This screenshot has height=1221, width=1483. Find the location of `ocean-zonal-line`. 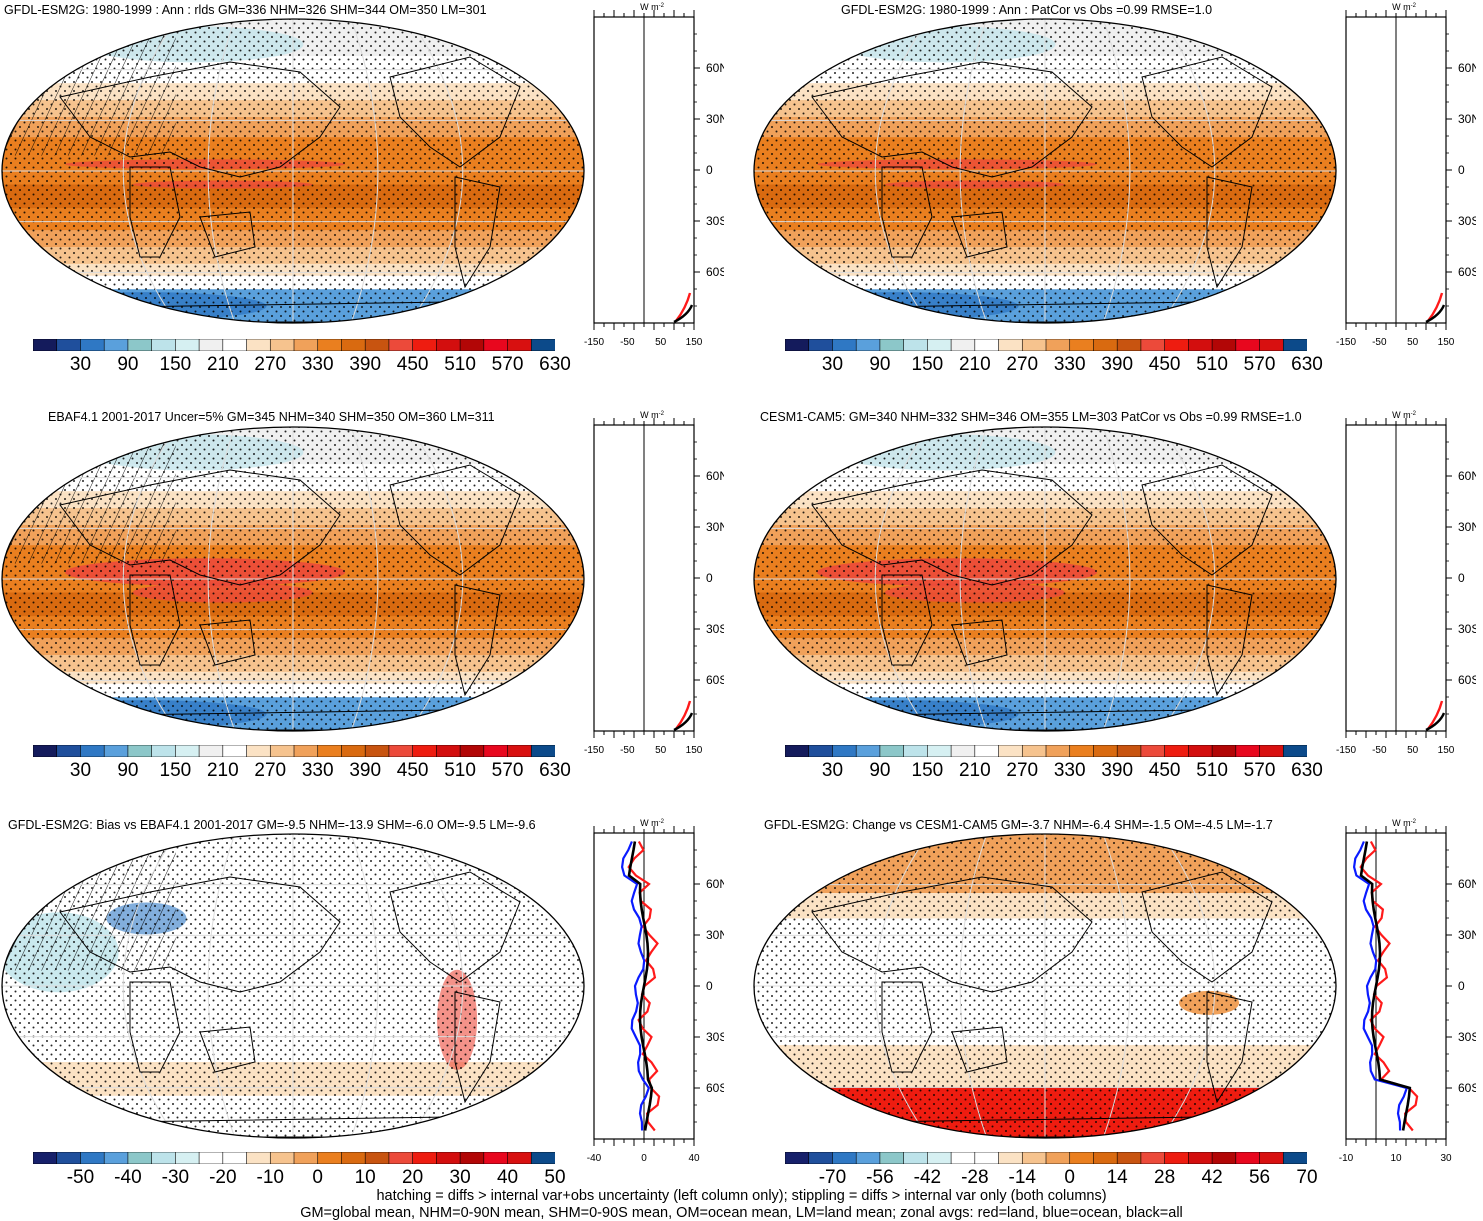

ocean-zonal-line is located at coordinates (635, 986).